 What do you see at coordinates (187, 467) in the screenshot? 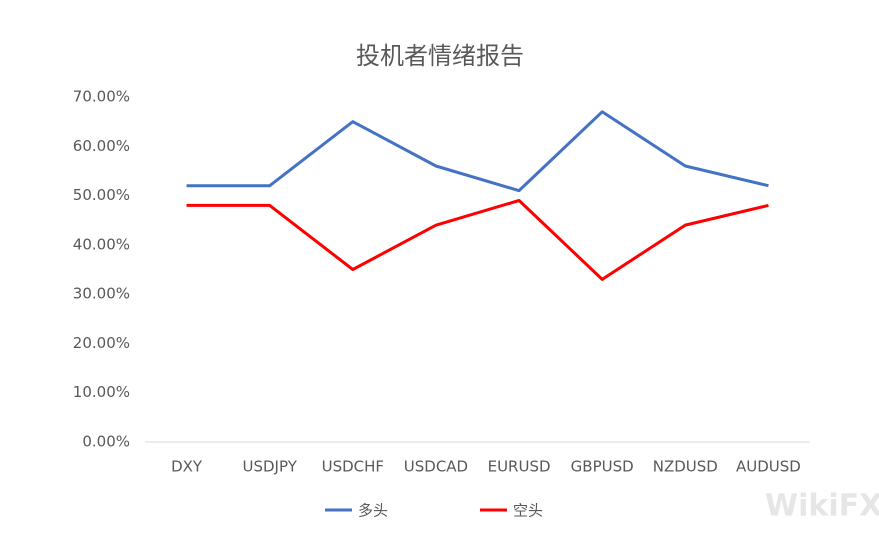
I see `x-tick-label: DXY` at bounding box center [187, 467].